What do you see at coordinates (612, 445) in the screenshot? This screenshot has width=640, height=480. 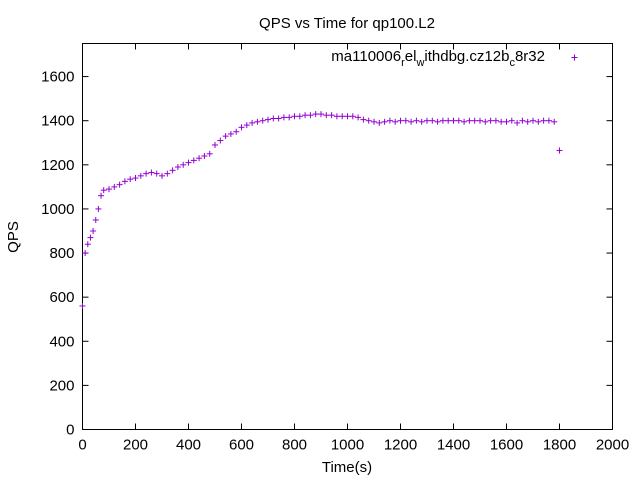 I see `x-tick-label: 2000` at bounding box center [612, 445].